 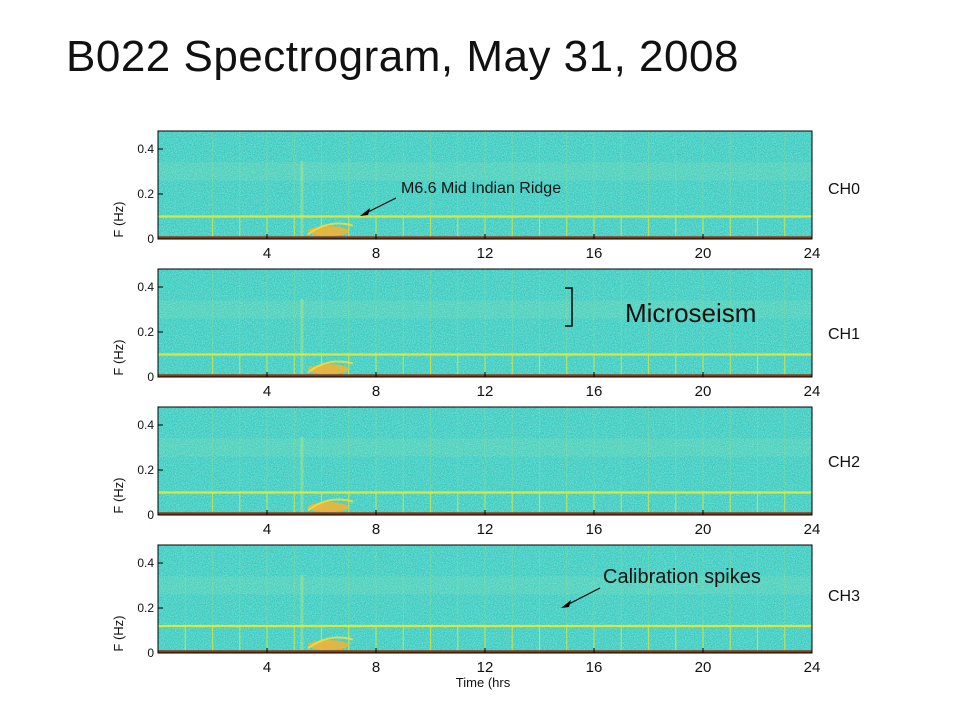 I want to click on annotation-calibration: Calibration spikes, so click(x=682, y=577).